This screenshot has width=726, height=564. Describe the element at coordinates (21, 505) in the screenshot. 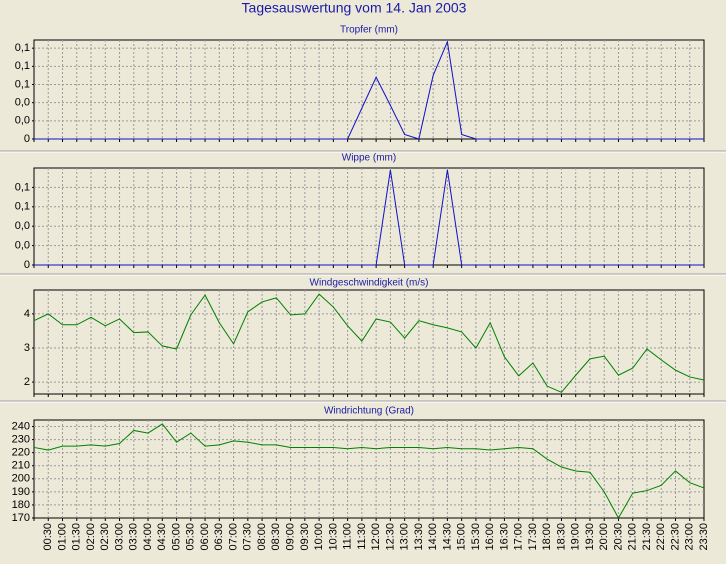

I see `y-tick-label: 180` at that location.